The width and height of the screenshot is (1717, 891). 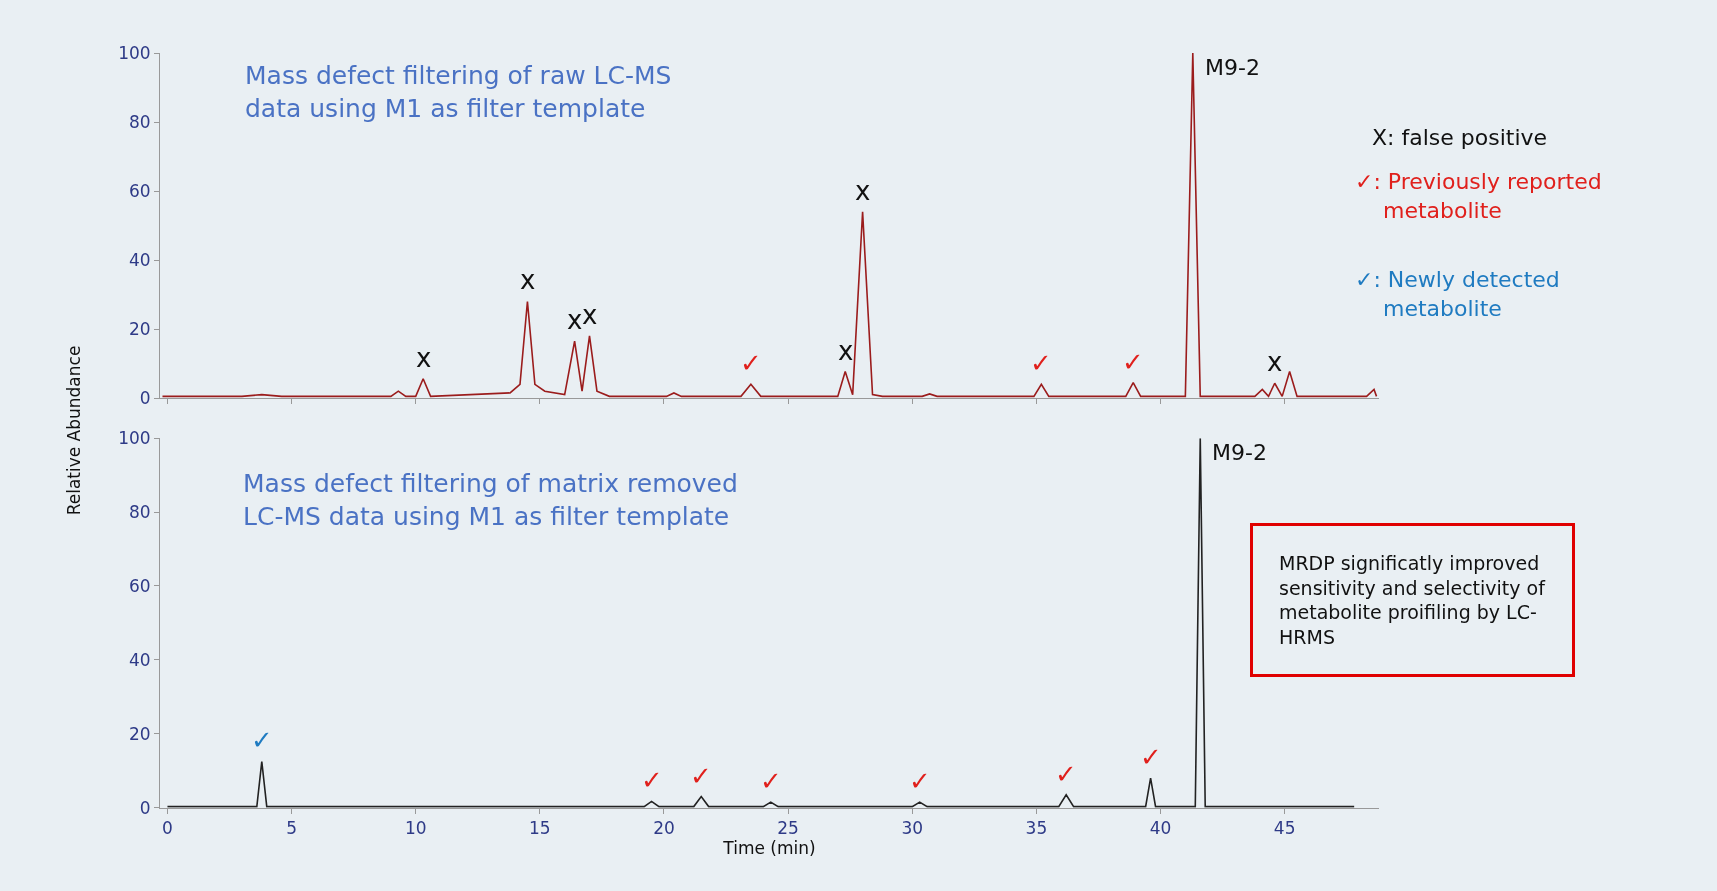 I want to click on annotation: ✓: Newly detected metabolite, so click(x=1457, y=294).